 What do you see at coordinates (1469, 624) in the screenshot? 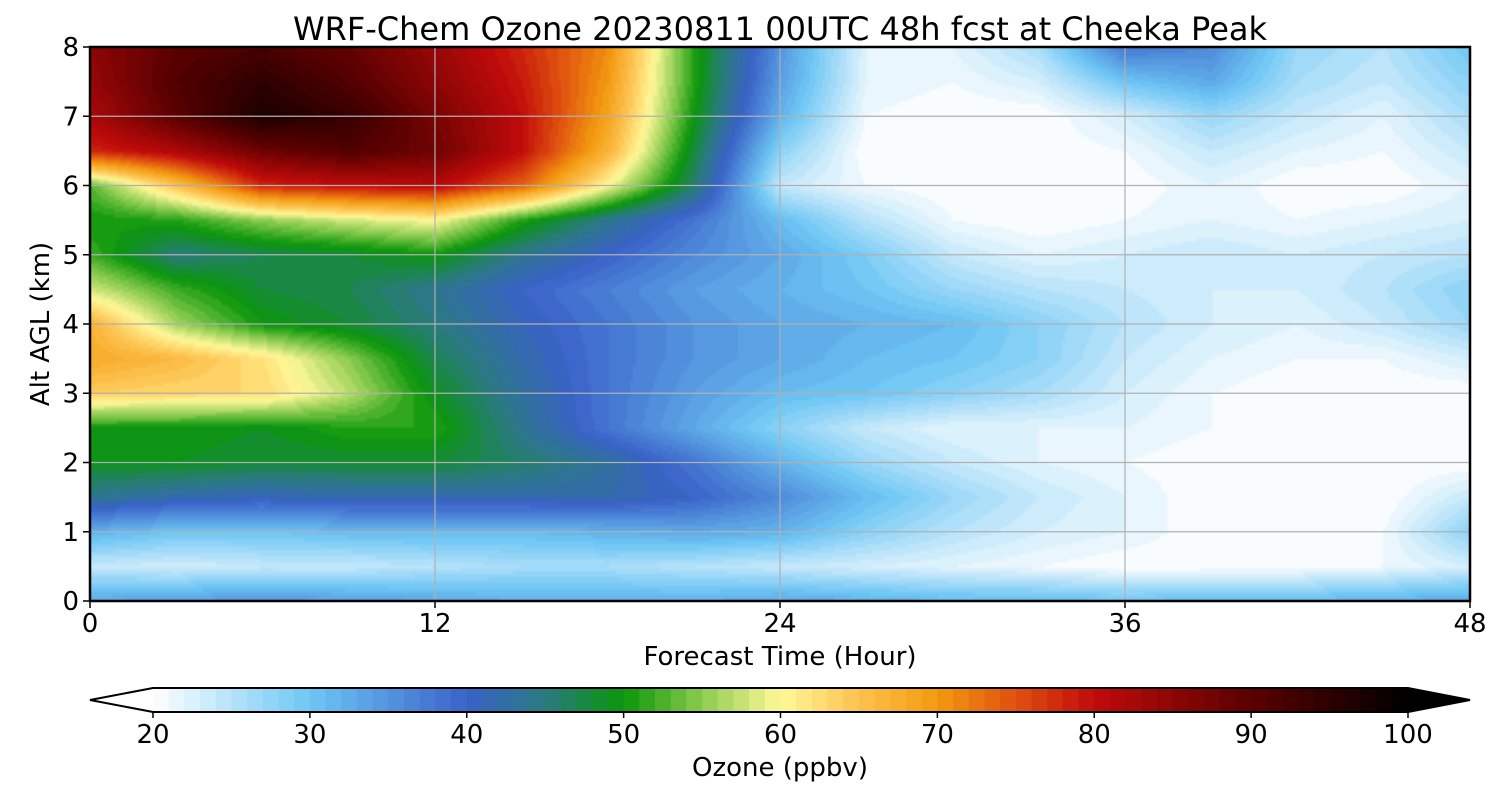
I see `x-tick-label: 48` at bounding box center [1469, 624].